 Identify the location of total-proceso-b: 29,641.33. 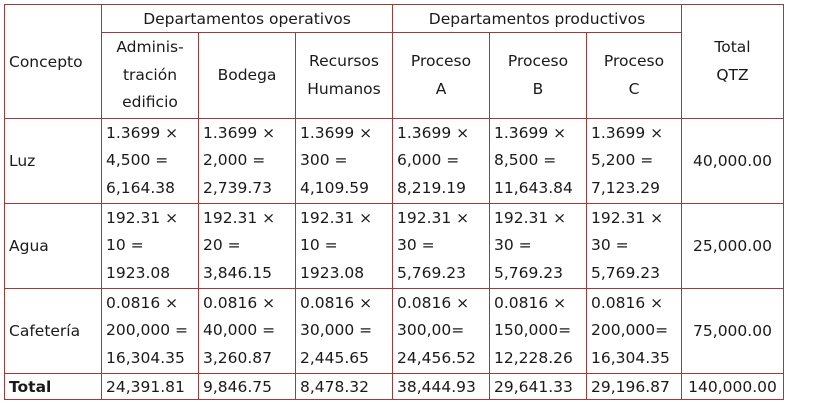
(538, 386).